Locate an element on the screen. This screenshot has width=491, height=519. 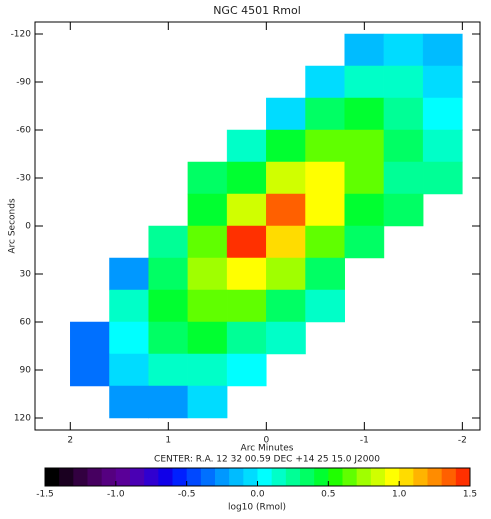
x-tick-label: -1 is located at coordinates (364, 441).